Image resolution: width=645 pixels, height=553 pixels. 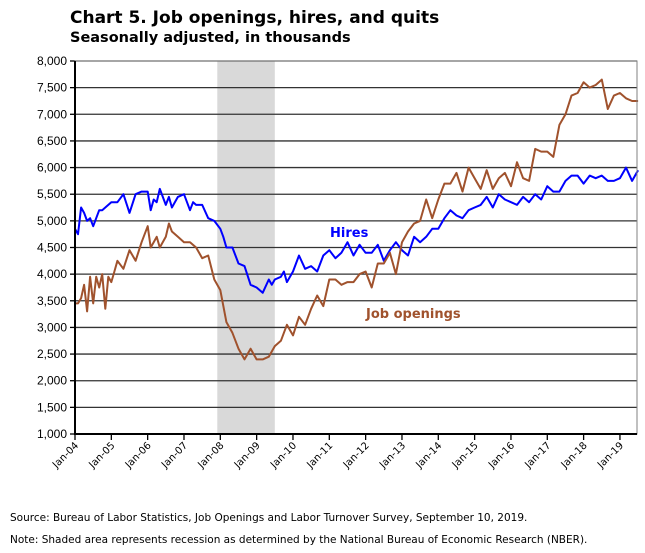 I want to click on hires-label: Hires, so click(x=349, y=233).